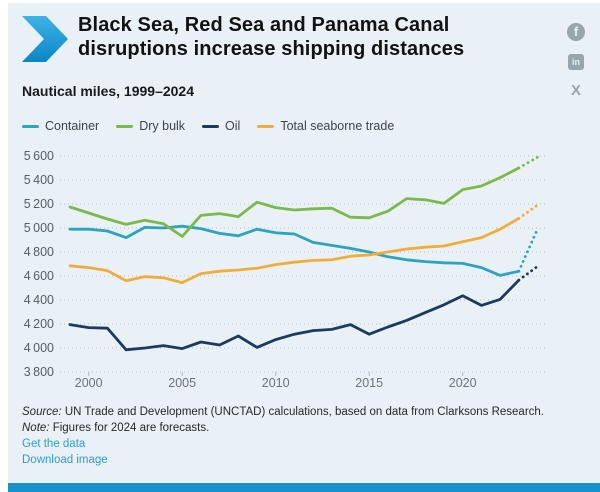 The image size is (600, 492). What do you see at coordinates (221, 126) in the screenshot?
I see `legend-item-oil: Oil` at bounding box center [221, 126].